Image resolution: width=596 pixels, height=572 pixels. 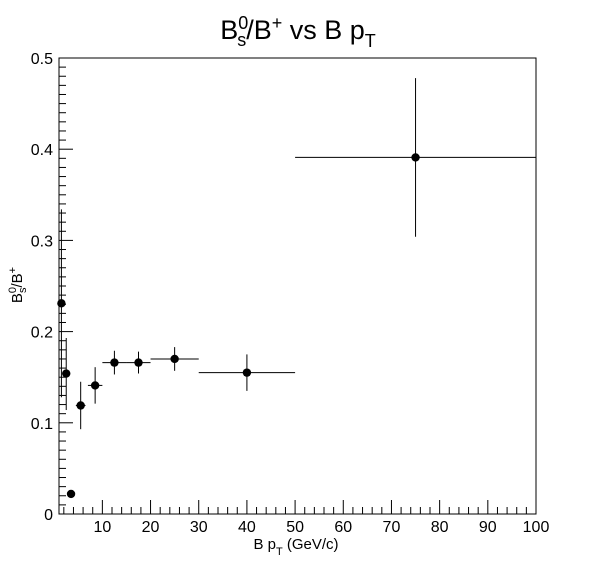 I want to click on y-axis: 0 0.1 0.2 0.3 0.4 0.5, so click(x=52, y=287).